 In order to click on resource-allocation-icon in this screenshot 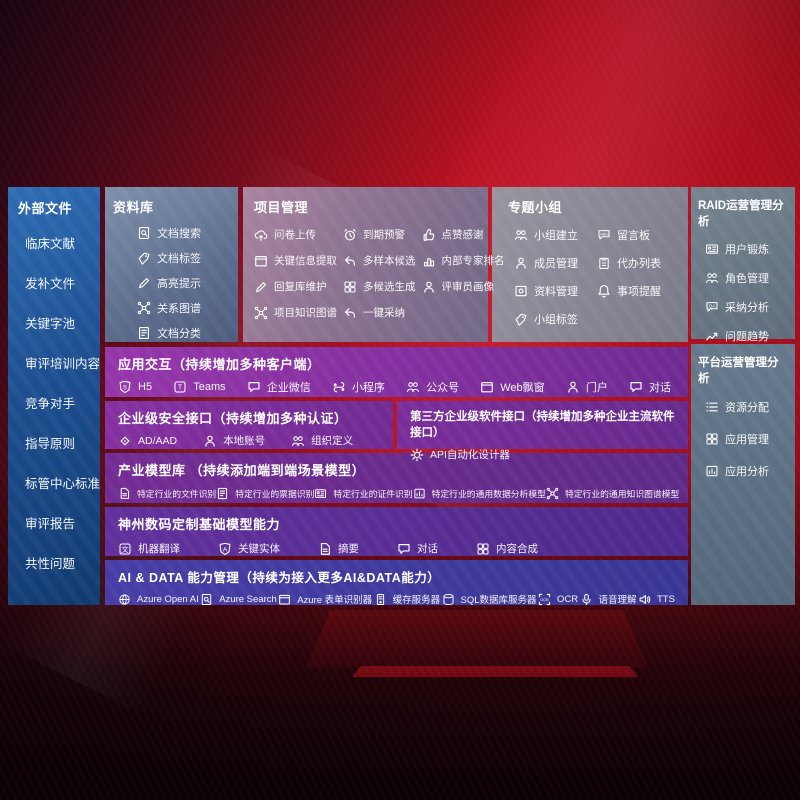, I will do `click(712, 407)`.